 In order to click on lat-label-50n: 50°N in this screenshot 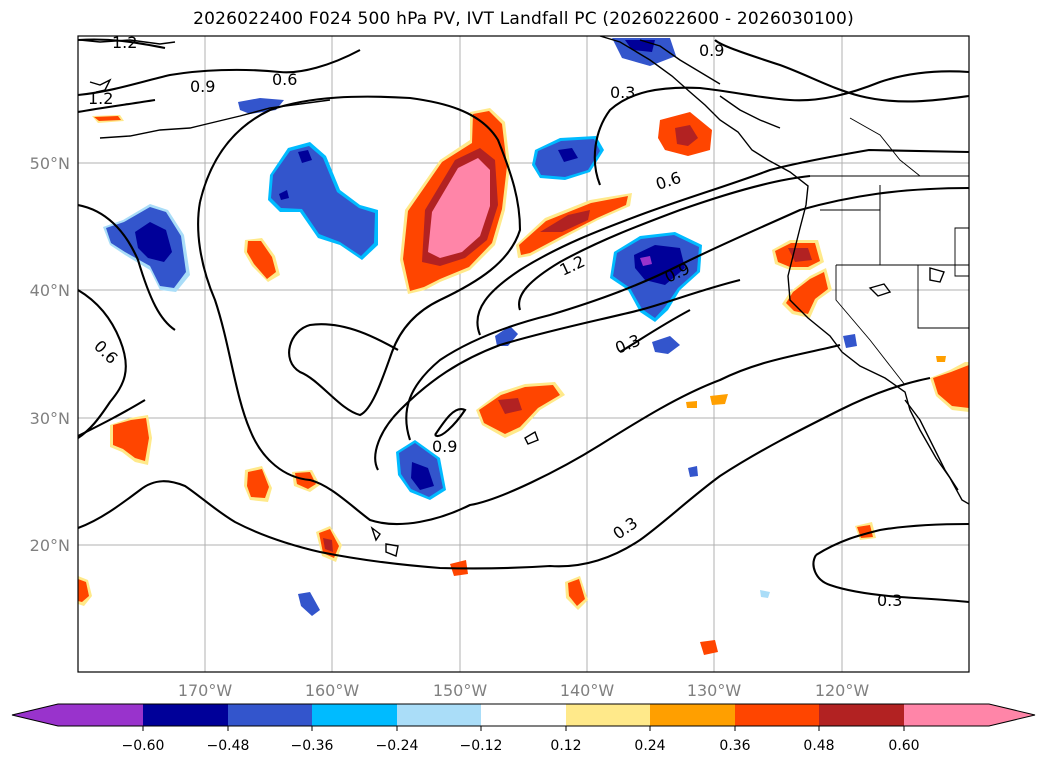, I will do `click(50, 163)`.